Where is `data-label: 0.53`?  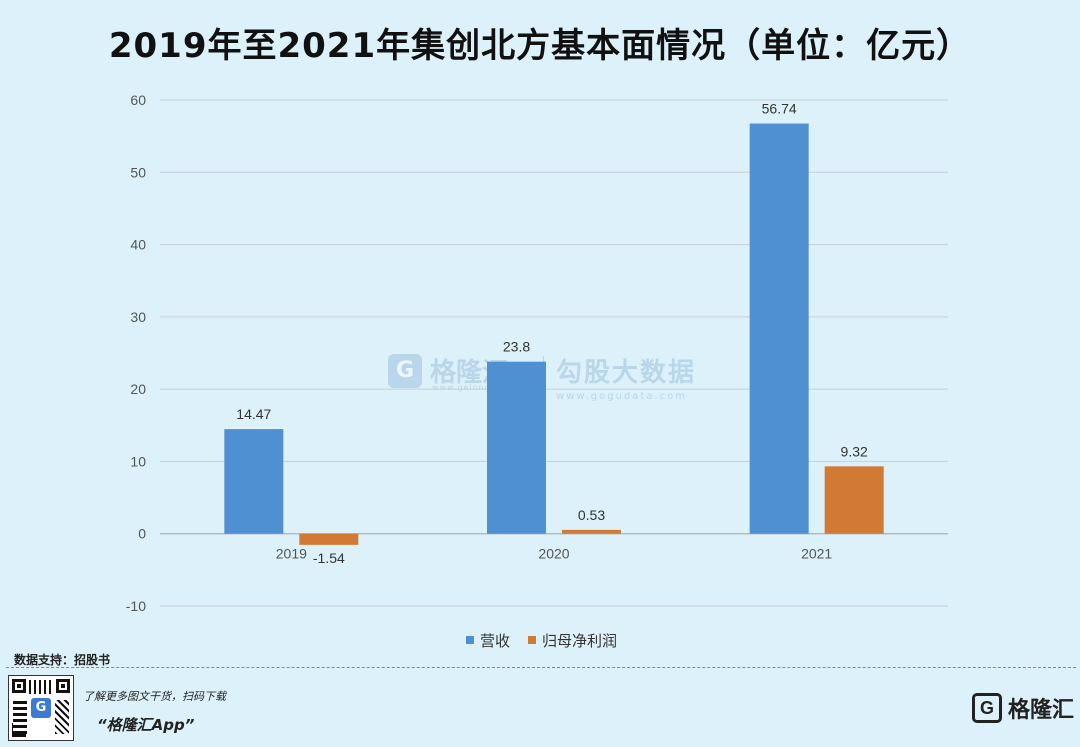
data-label: 0.53 is located at coordinates (591, 515).